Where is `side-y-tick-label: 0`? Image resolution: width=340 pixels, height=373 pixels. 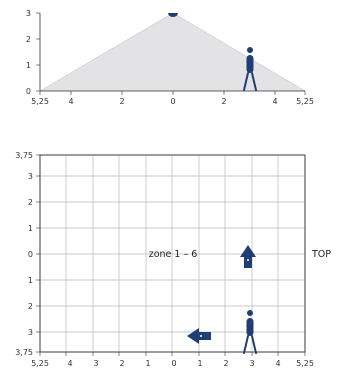
side-y-tick-label: 0 is located at coordinates (28, 91).